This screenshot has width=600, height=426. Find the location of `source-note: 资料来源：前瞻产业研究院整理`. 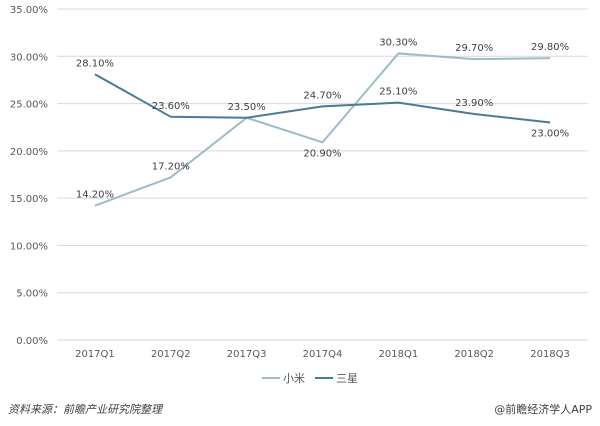

source-note: 资料来源：前瞻产业研究院整理 is located at coordinates (85, 409).